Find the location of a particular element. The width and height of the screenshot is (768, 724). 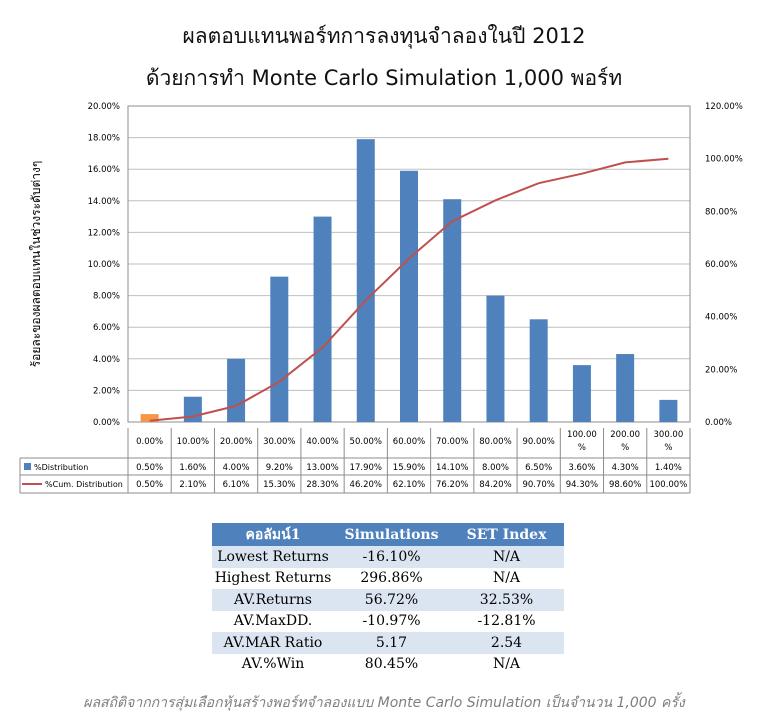

distribution-value: 9.20% is located at coordinates (279, 468).